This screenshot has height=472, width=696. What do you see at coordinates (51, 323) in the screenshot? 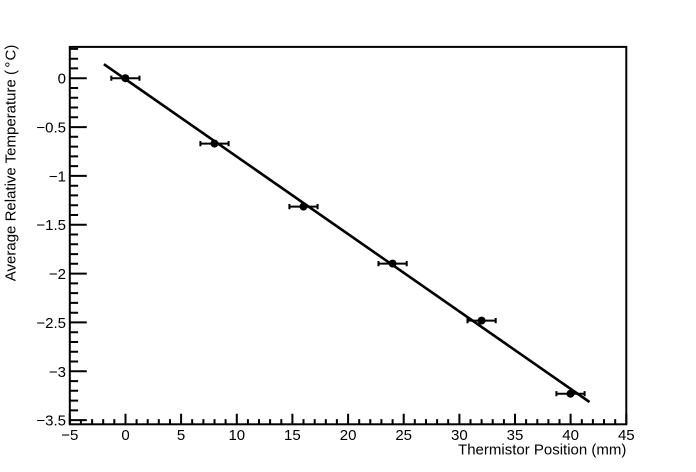
I see `svg-text: −2.5` at bounding box center [51, 323].